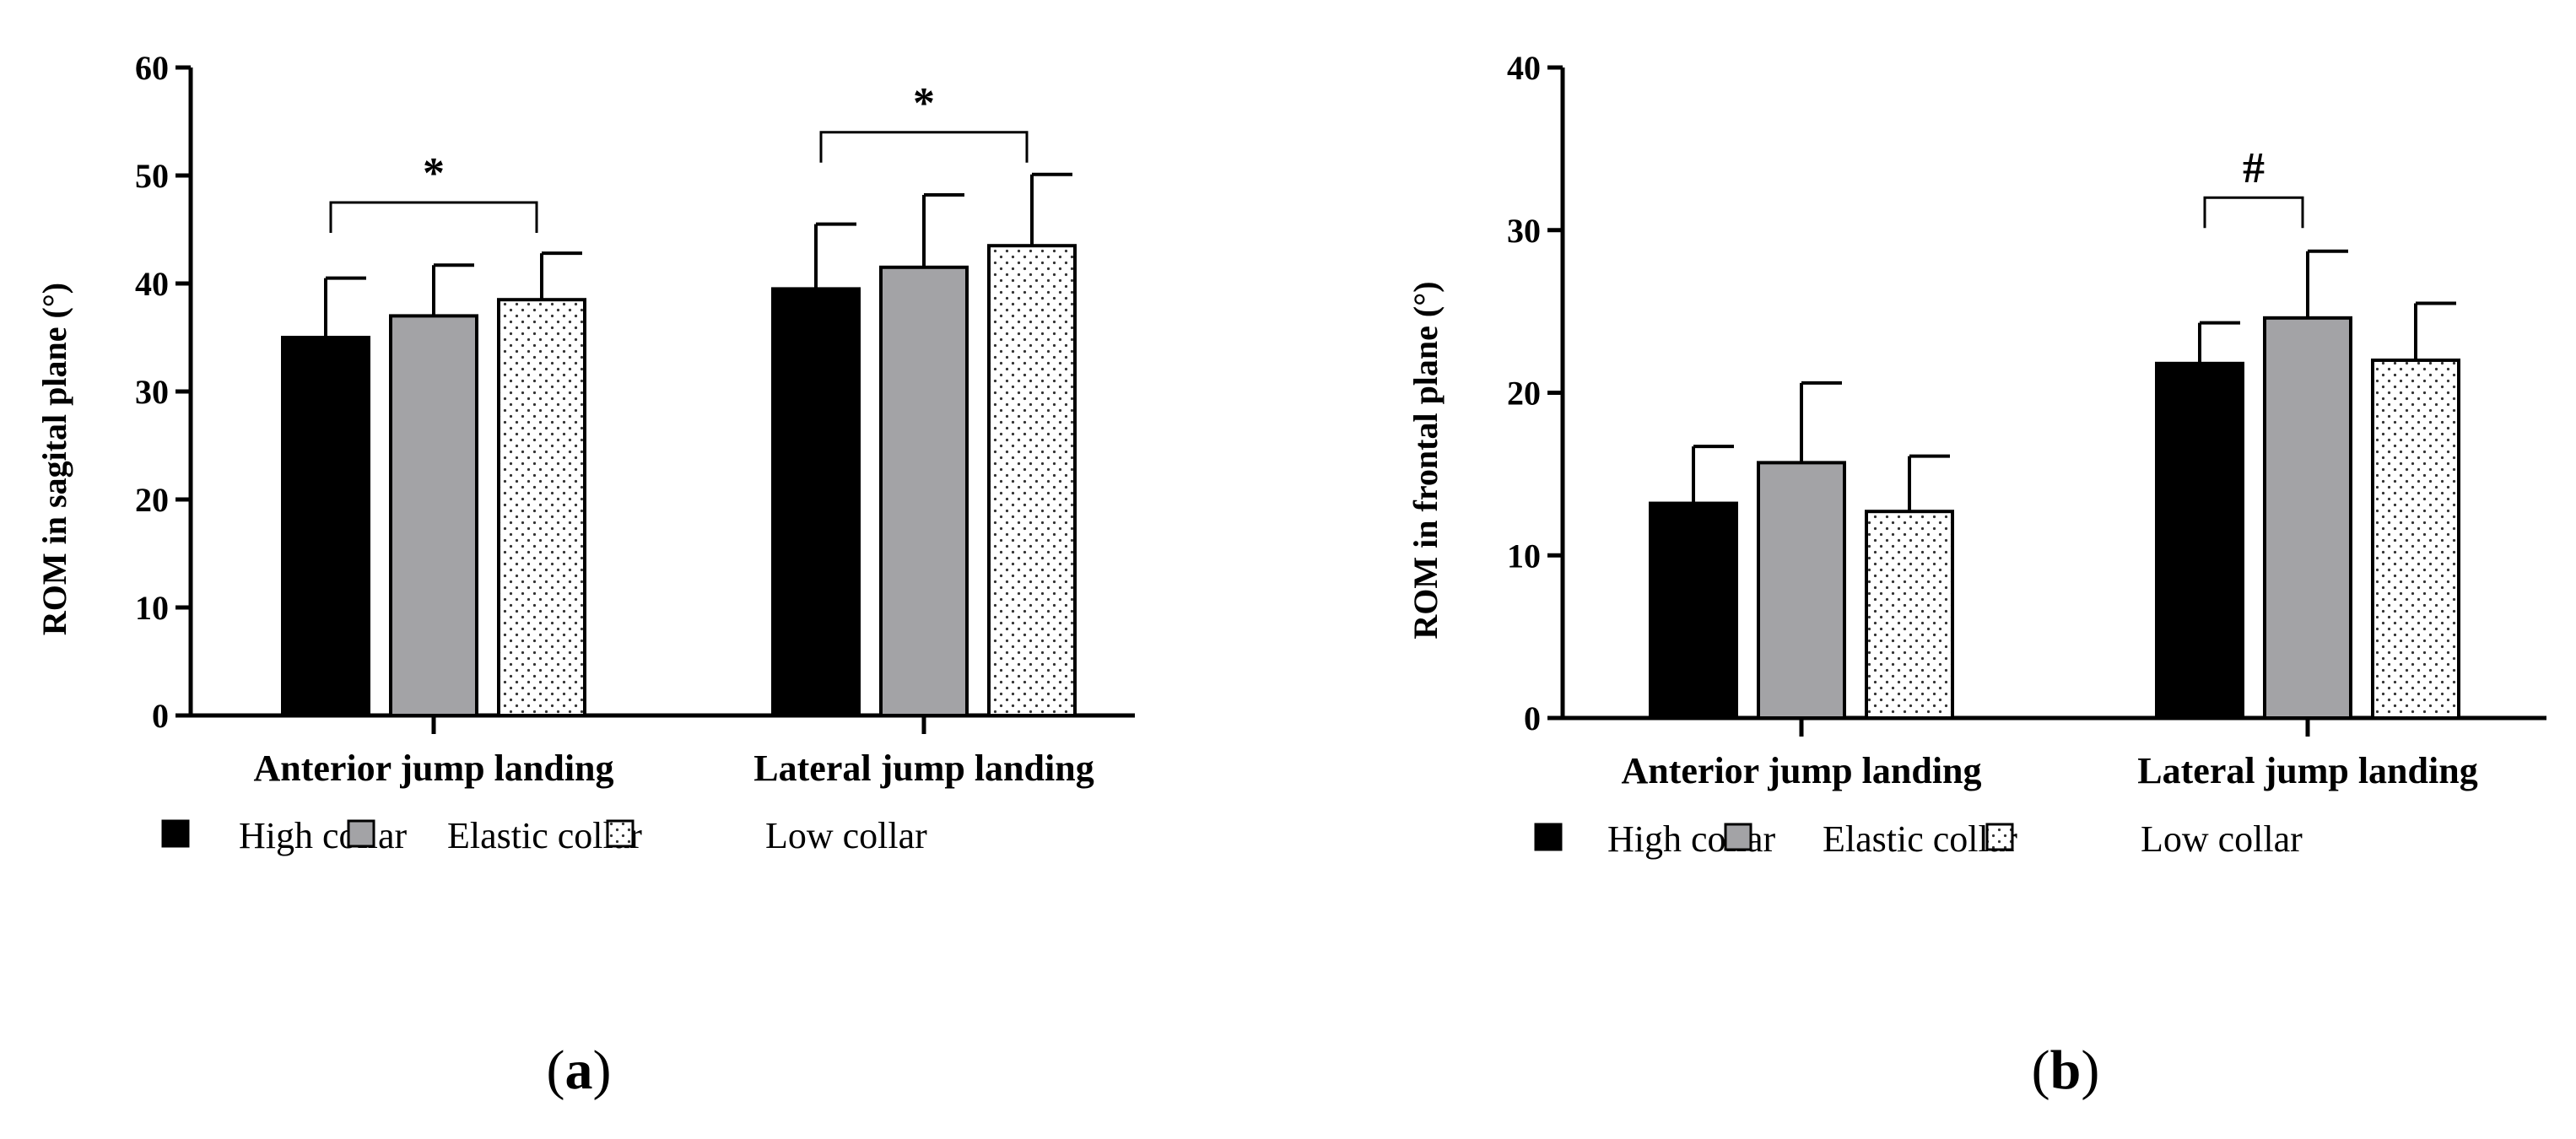 The image size is (2576, 1139). What do you see at coordinates (1920, 839) in the screenshot?
I see `legend-label-elastic: Elastic collar` at bounding box center [1920, 839].